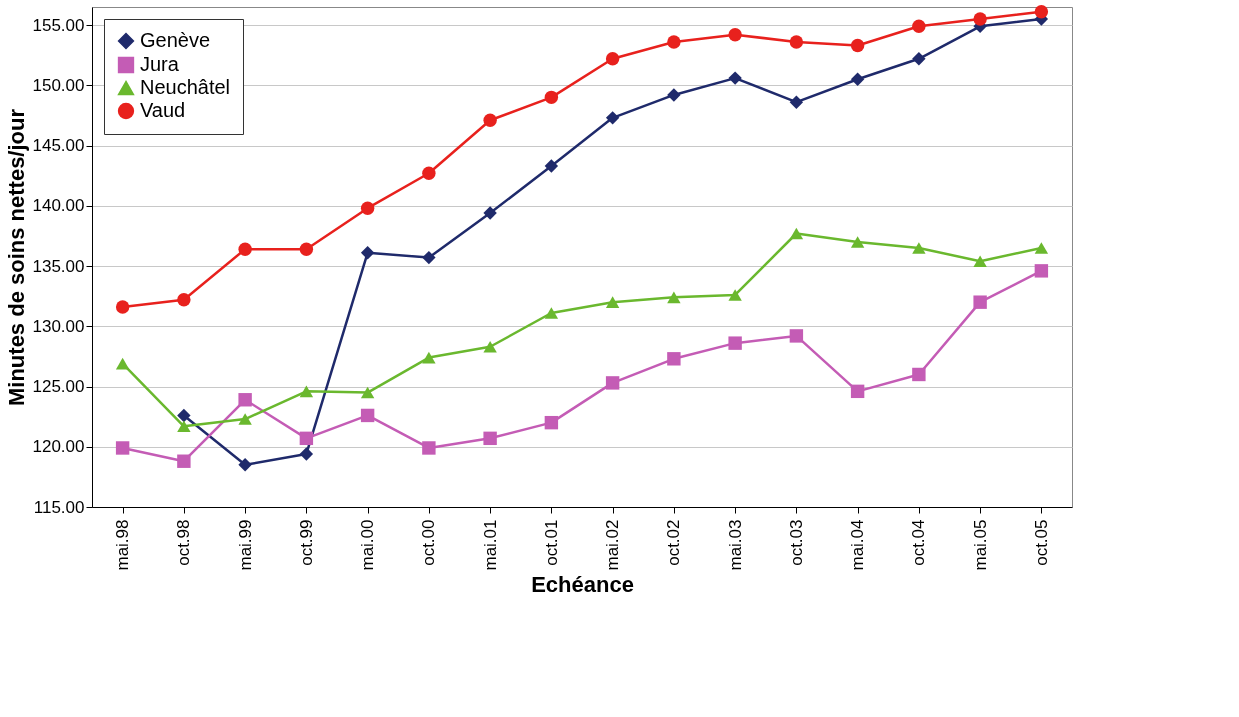  Describe the element at coordinates (429, 542) in the screenshot. I see `x-tick-label: oct.00` at that location.